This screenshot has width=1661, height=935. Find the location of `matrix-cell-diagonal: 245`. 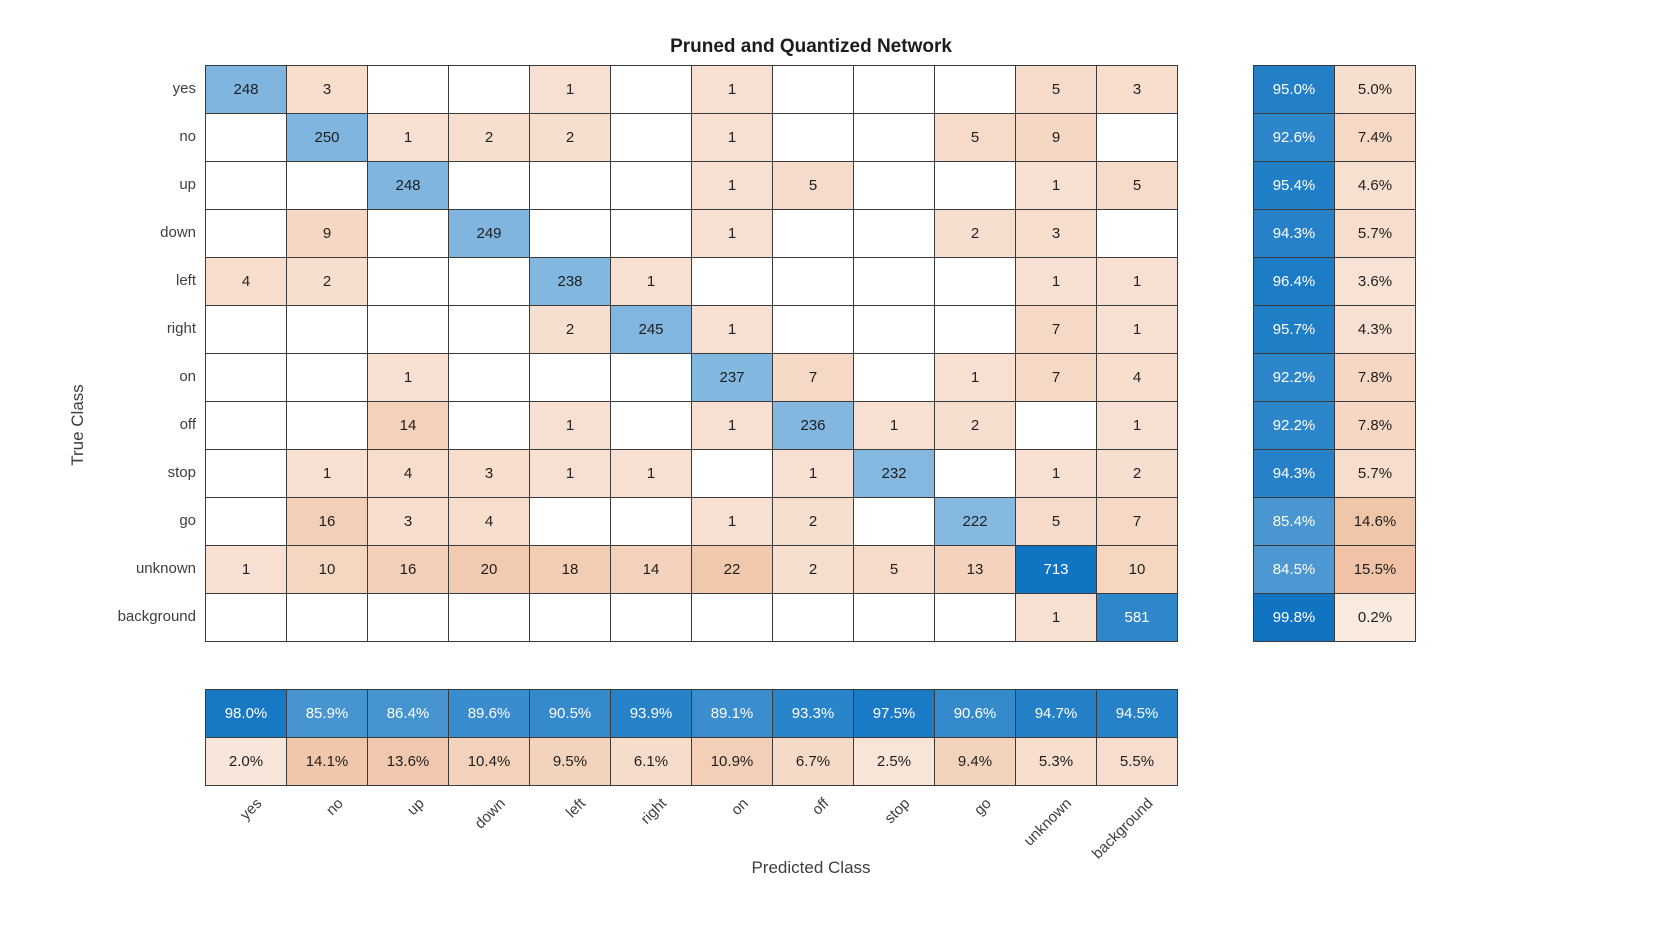

matrix-cell-diagonal: 245 is located at coordinates (651, 330).